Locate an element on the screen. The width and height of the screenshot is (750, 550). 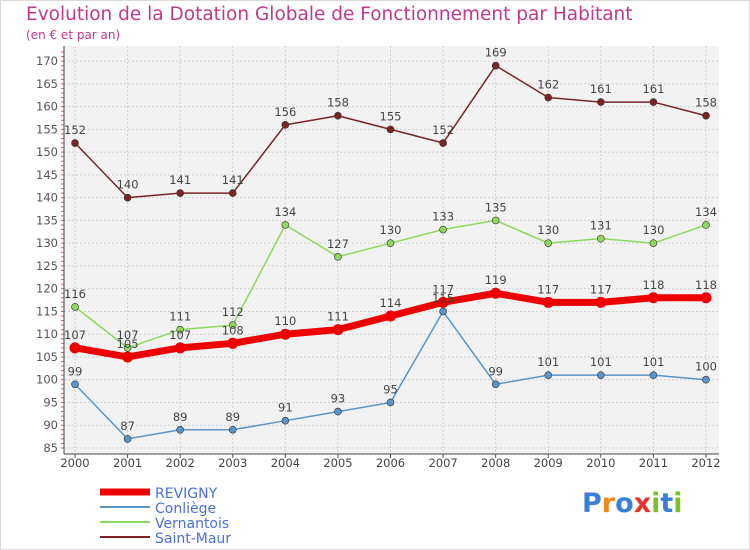
data-label: 140 is located at coordinates (128, 185).